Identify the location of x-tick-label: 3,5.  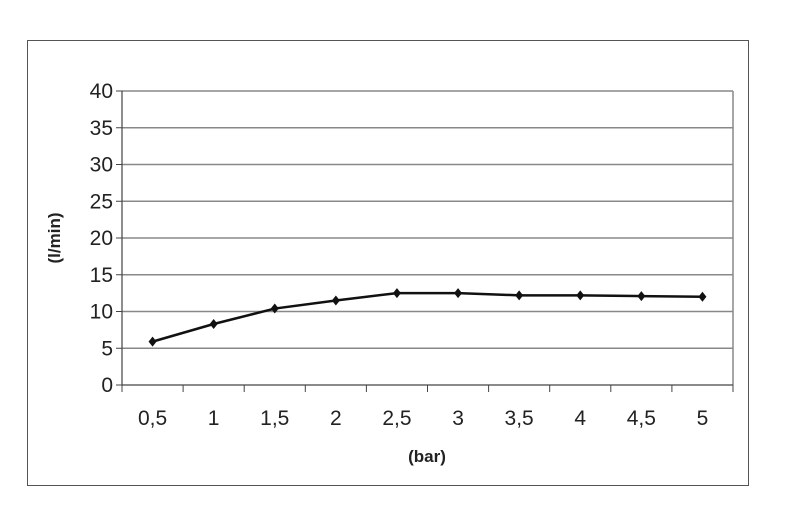
(519, 418).